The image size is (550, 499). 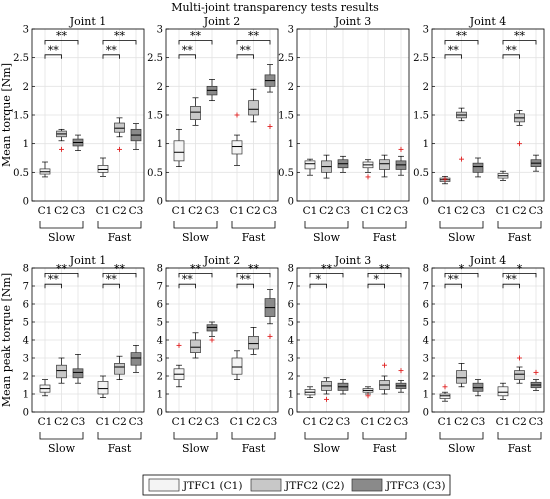 What do you see at coordinates (314, 486) in the screenshot?
I see `legend-label: JTFC2 (C2)` at bounding box center [314, 486].